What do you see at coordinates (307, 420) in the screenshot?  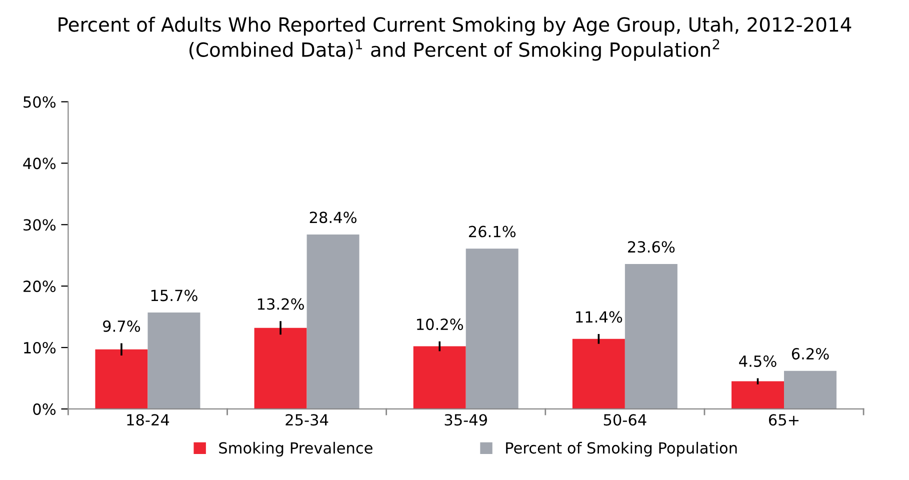 I see `x-tick-label: 25-34` at bounding box center [307, 420].